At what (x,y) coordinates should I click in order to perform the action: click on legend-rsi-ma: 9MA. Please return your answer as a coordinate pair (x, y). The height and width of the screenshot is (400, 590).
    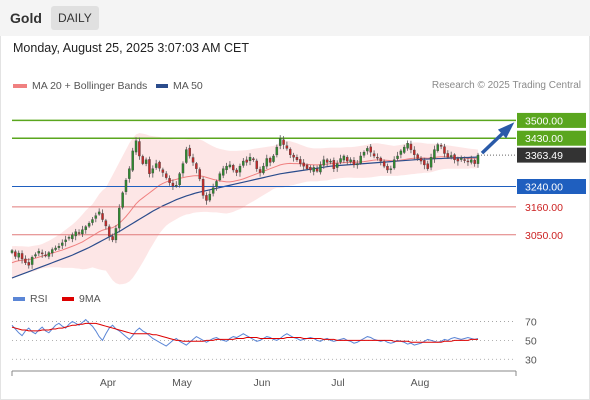
    Looking at the image, I should click on (81, 299).